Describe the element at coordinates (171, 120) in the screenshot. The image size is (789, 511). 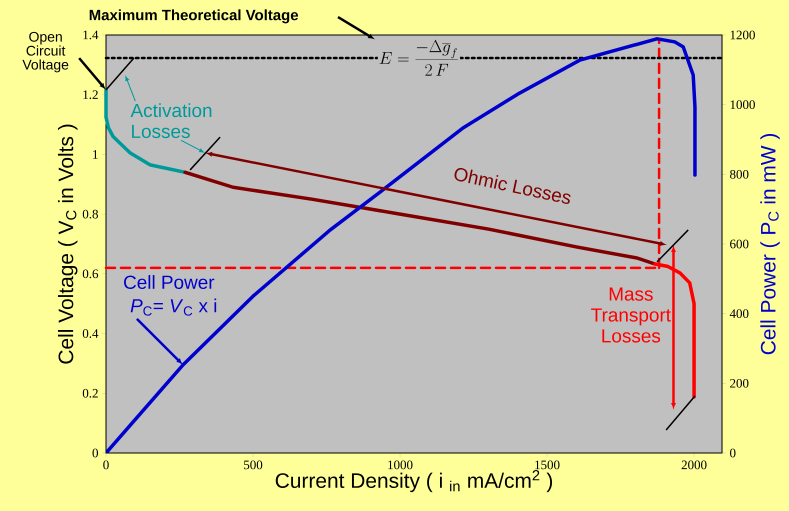
I see `annotation: Activation Losses` at that location.